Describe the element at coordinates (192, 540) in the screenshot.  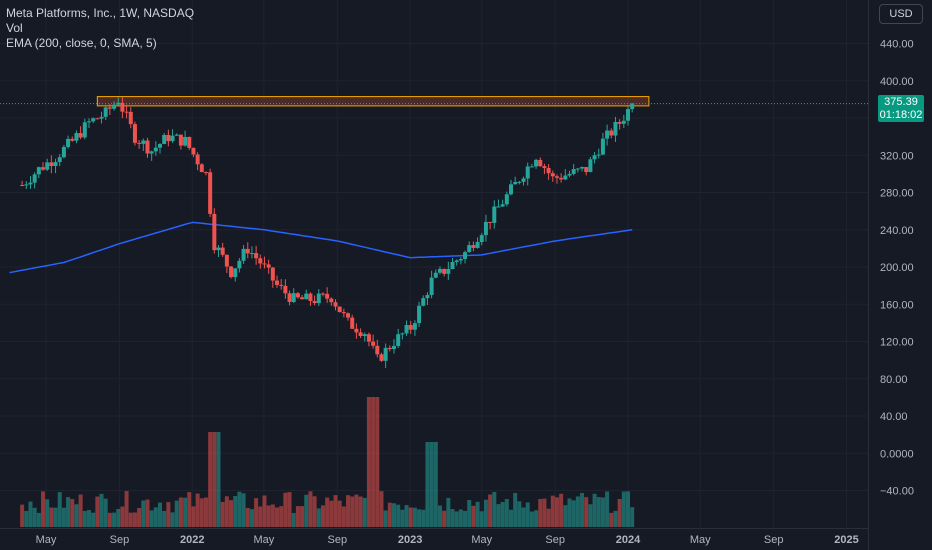
I see `x-tick-label: 2022` at that location.